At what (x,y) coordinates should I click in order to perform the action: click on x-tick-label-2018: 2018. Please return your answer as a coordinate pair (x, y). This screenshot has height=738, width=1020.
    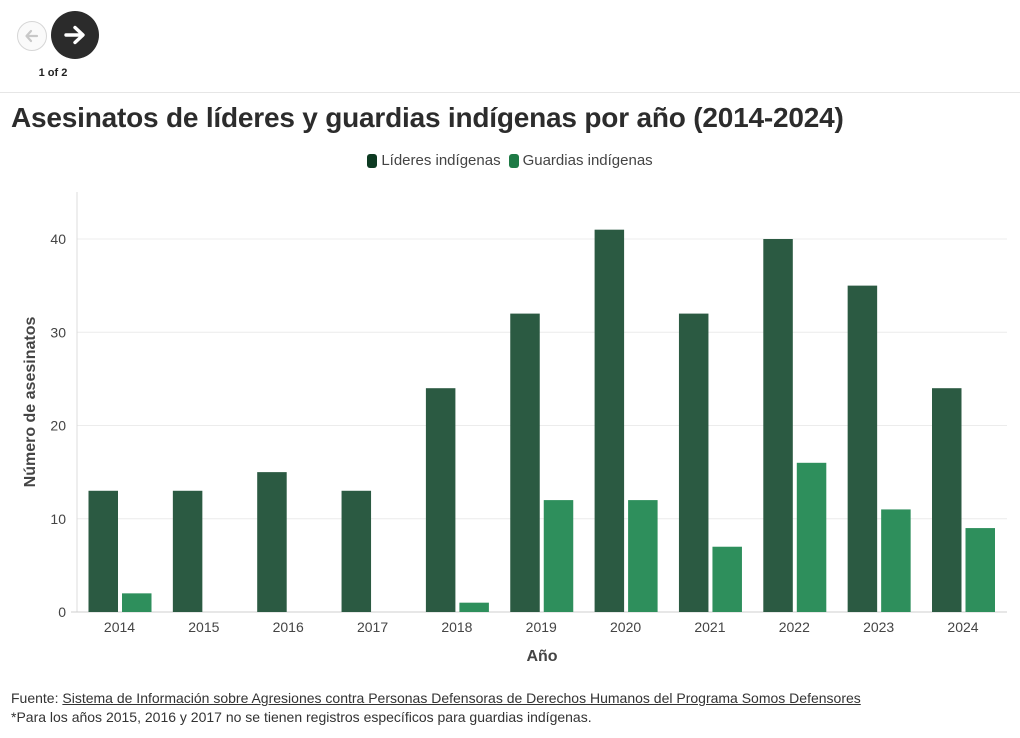
    Looking at the image, I should click on (456, 627).